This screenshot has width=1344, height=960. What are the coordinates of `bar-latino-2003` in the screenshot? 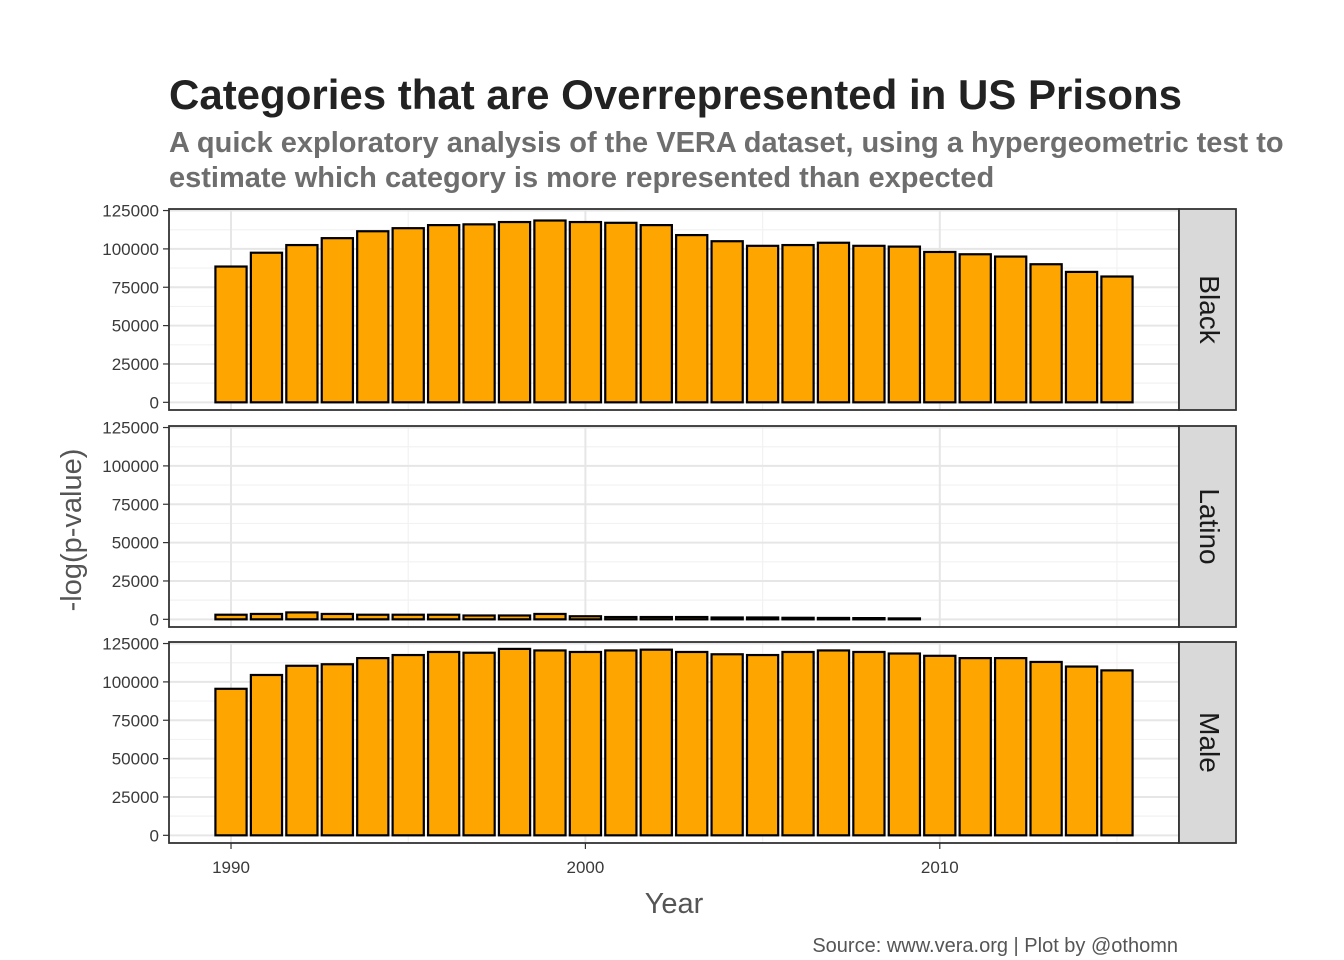 It's located at (692, 618).